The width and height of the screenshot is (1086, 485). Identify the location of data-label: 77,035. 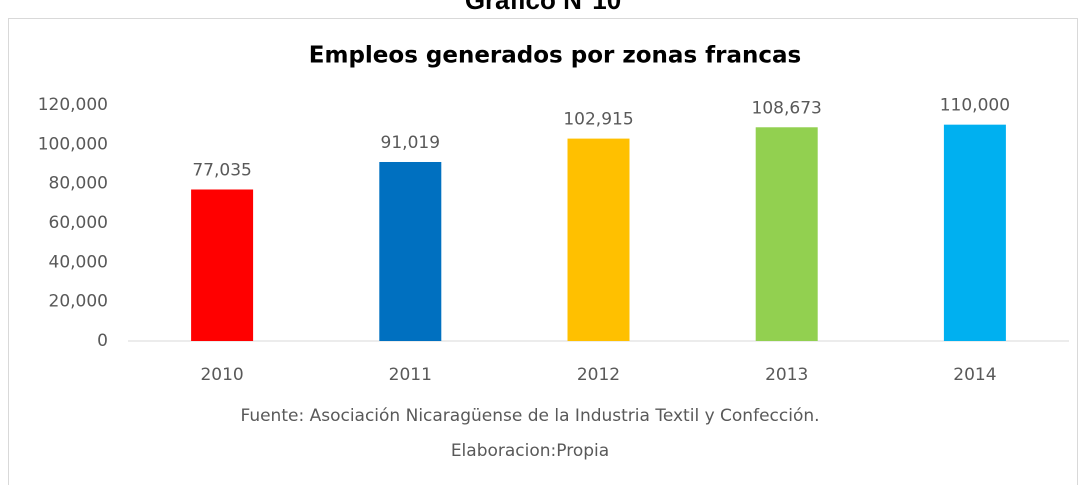
(221, 170).